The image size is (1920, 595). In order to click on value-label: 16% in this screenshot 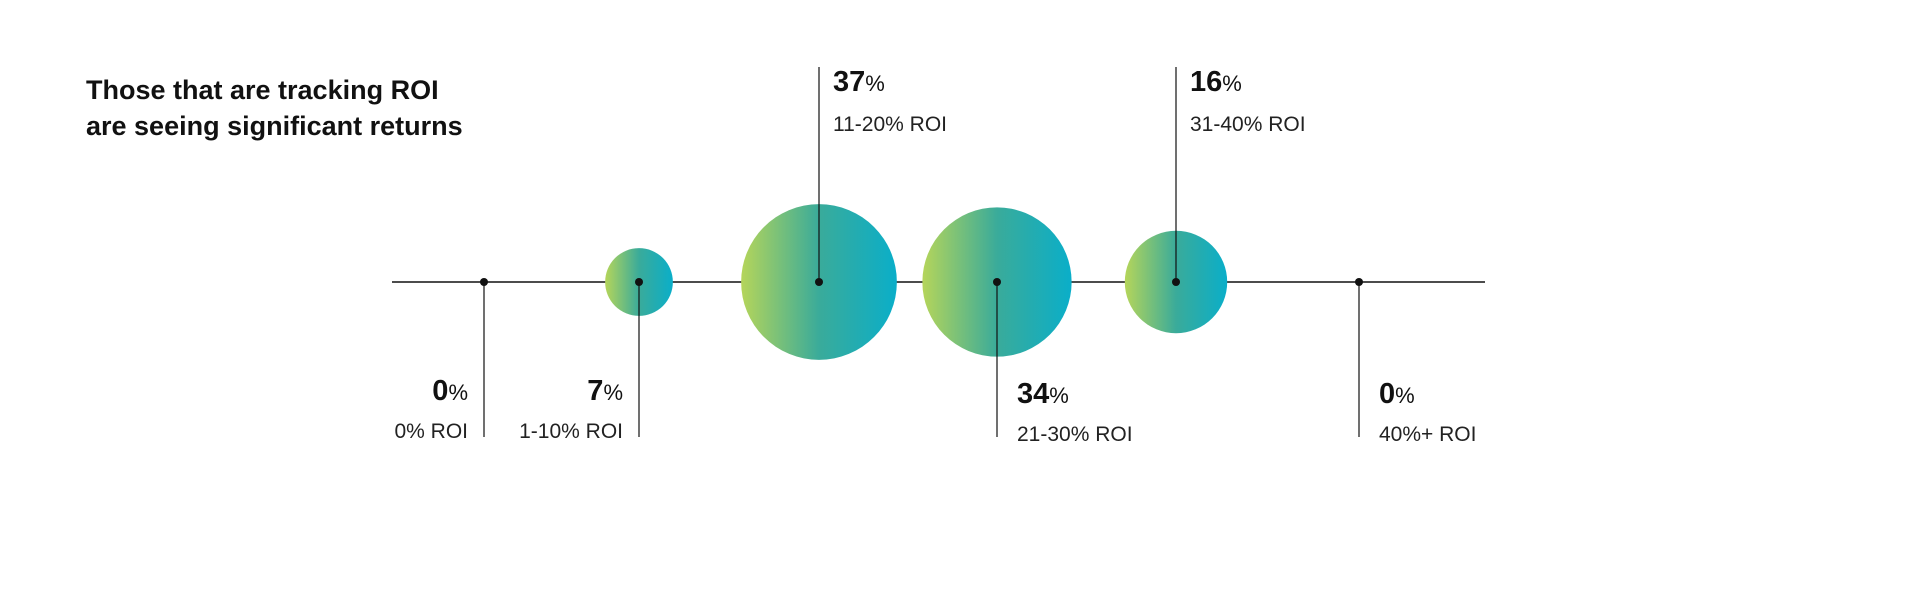, I will do `click(1216, 82)`.